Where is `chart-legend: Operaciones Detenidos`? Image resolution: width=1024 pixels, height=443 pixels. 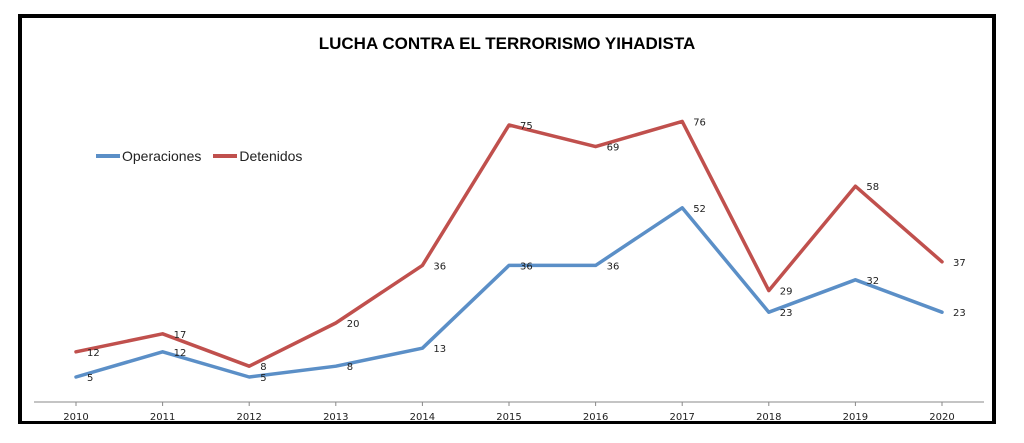 chart-legend: Operaciones Detenidos is located at coordinates (205, 156).